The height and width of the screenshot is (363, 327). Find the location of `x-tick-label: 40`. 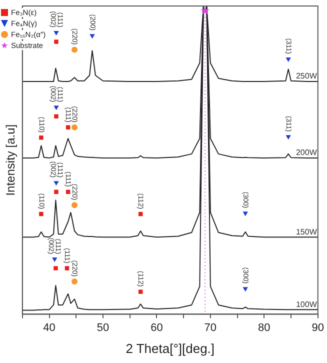

x-tick-label: 40 is located at coordinates (49, 328).